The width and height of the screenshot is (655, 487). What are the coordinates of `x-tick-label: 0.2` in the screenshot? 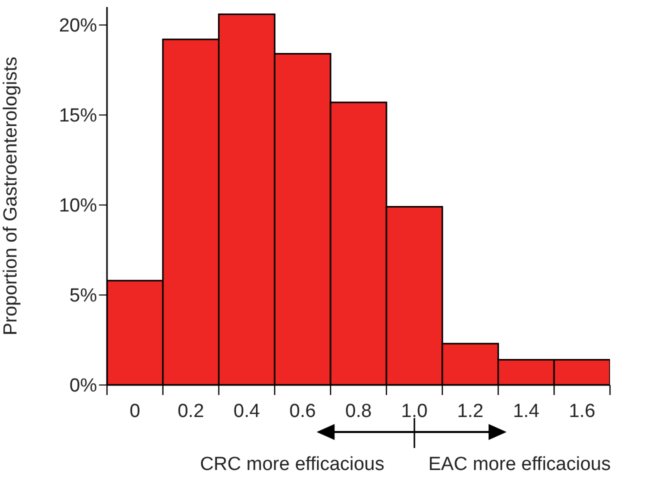 It's located at (191, 411).